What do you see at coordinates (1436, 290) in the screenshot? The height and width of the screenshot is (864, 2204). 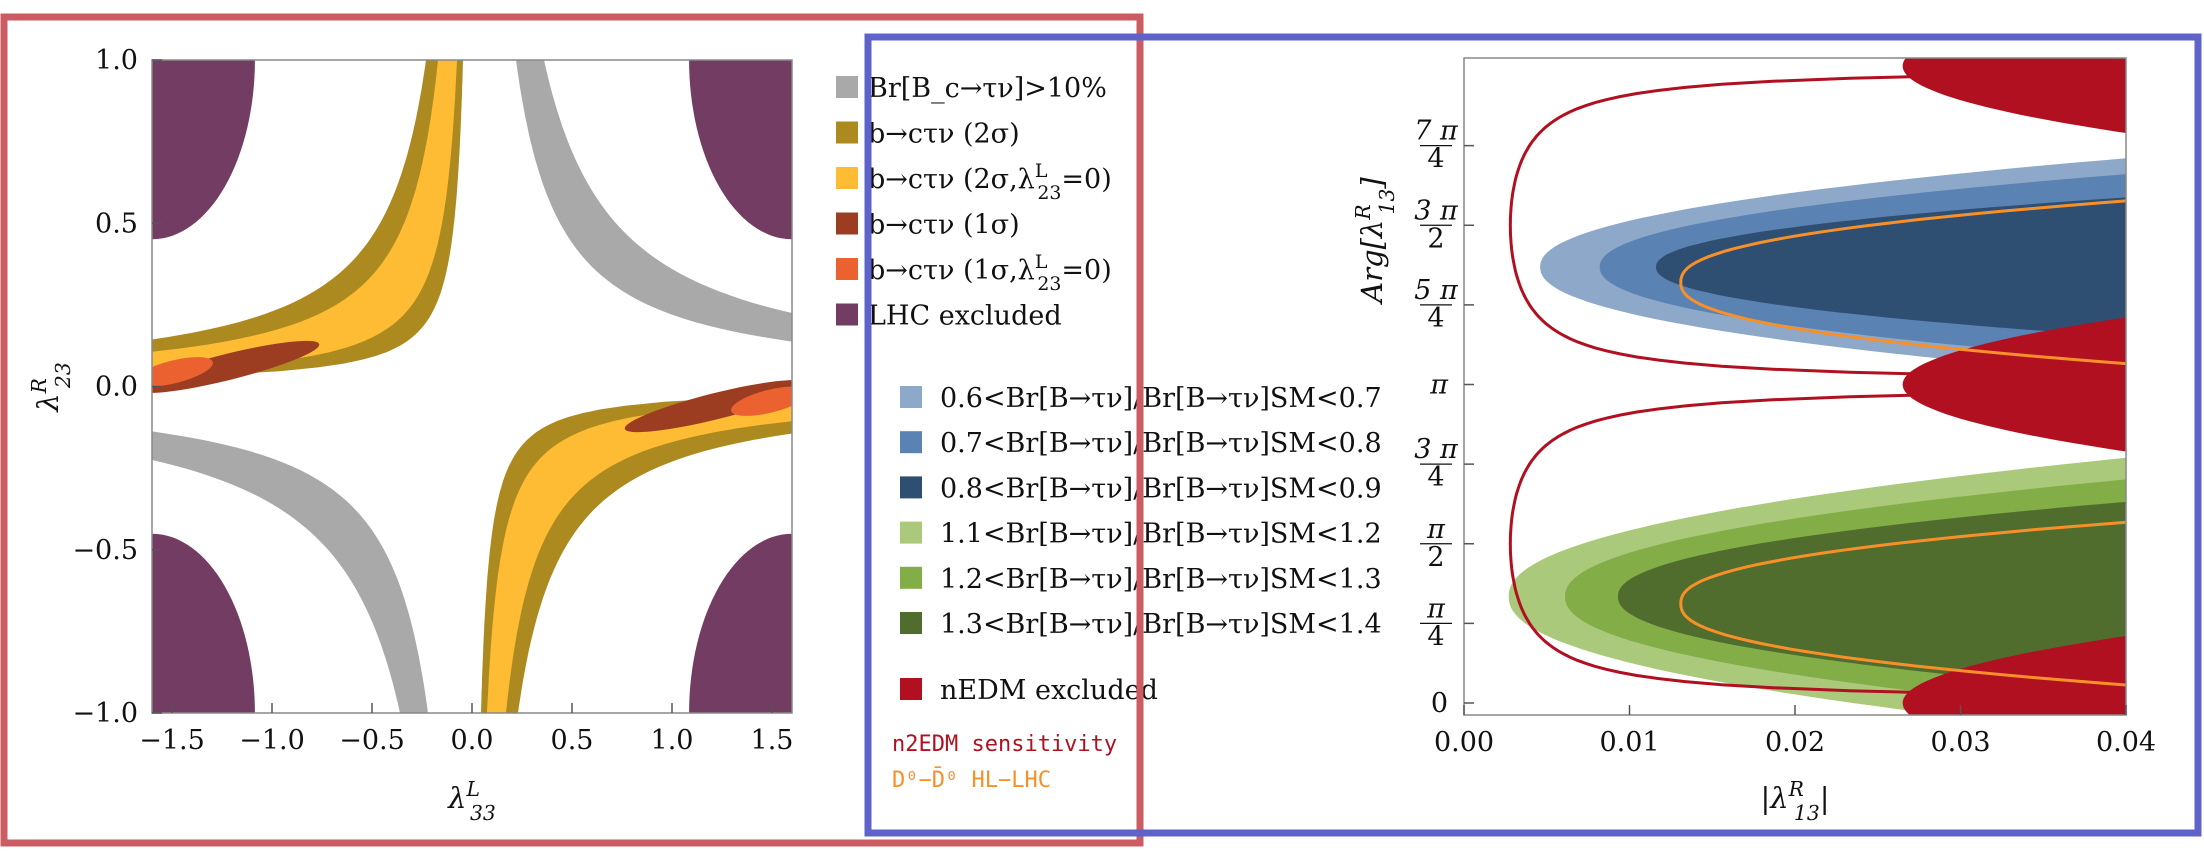 I see `right-ytick-numerator: 5 π` at bounding box center [1436, 290].